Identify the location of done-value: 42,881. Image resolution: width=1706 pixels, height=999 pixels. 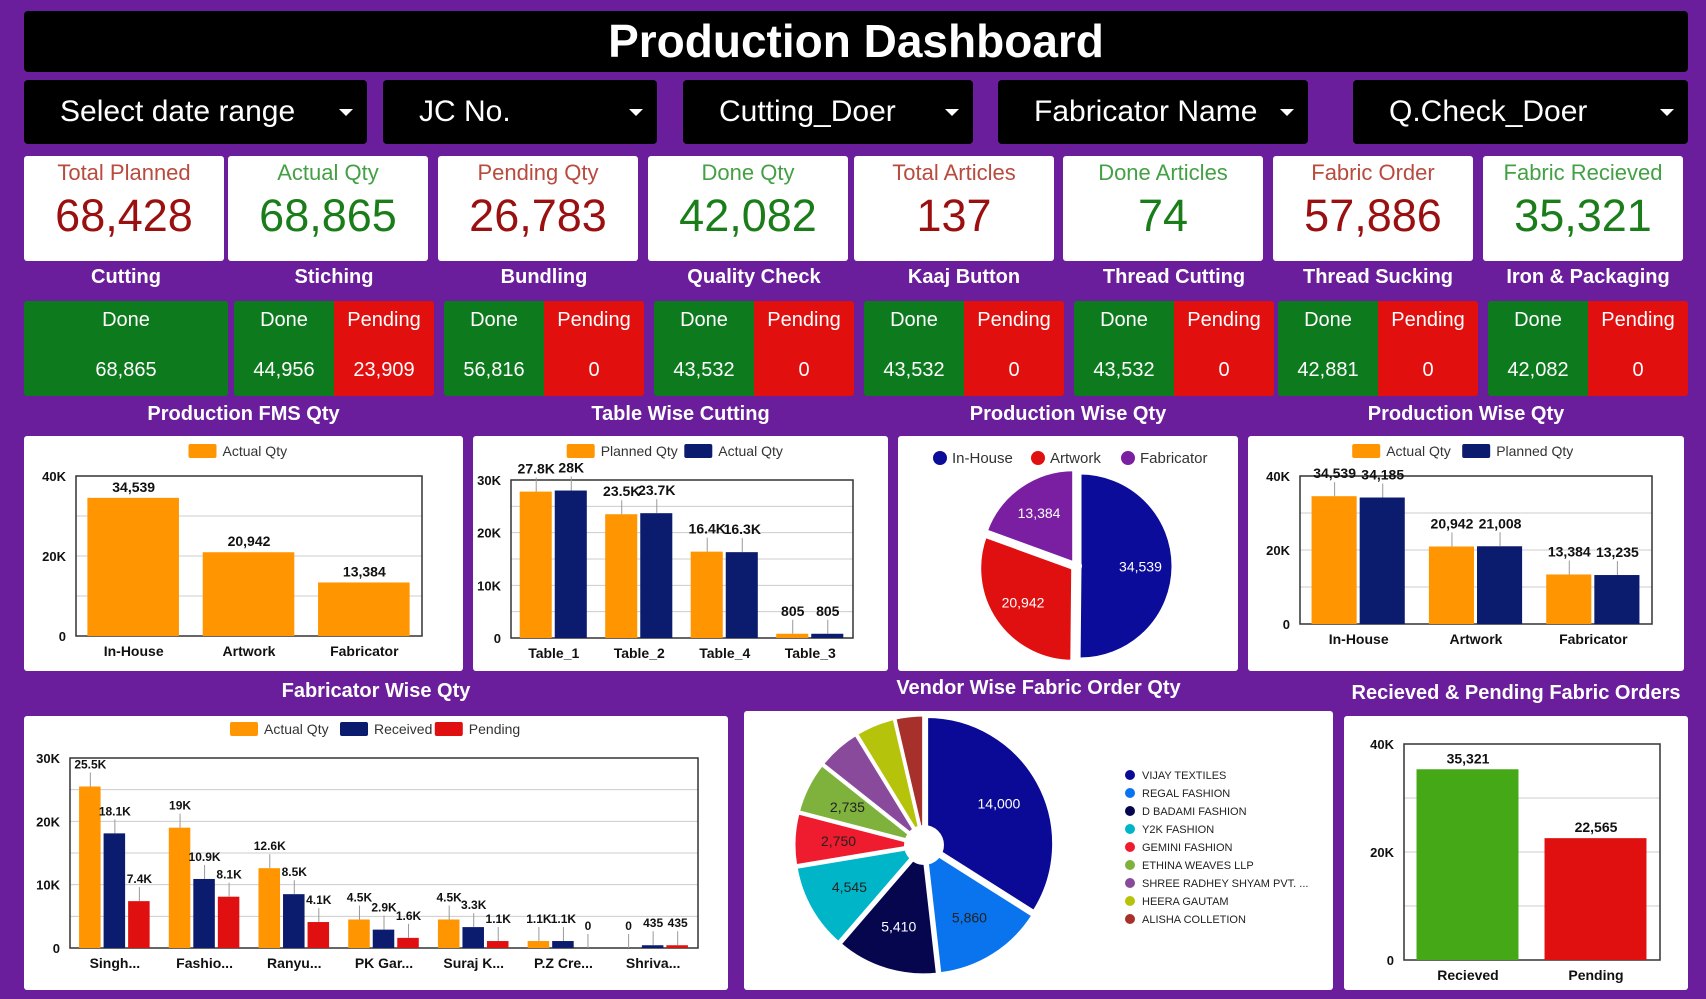
(1328, 370).